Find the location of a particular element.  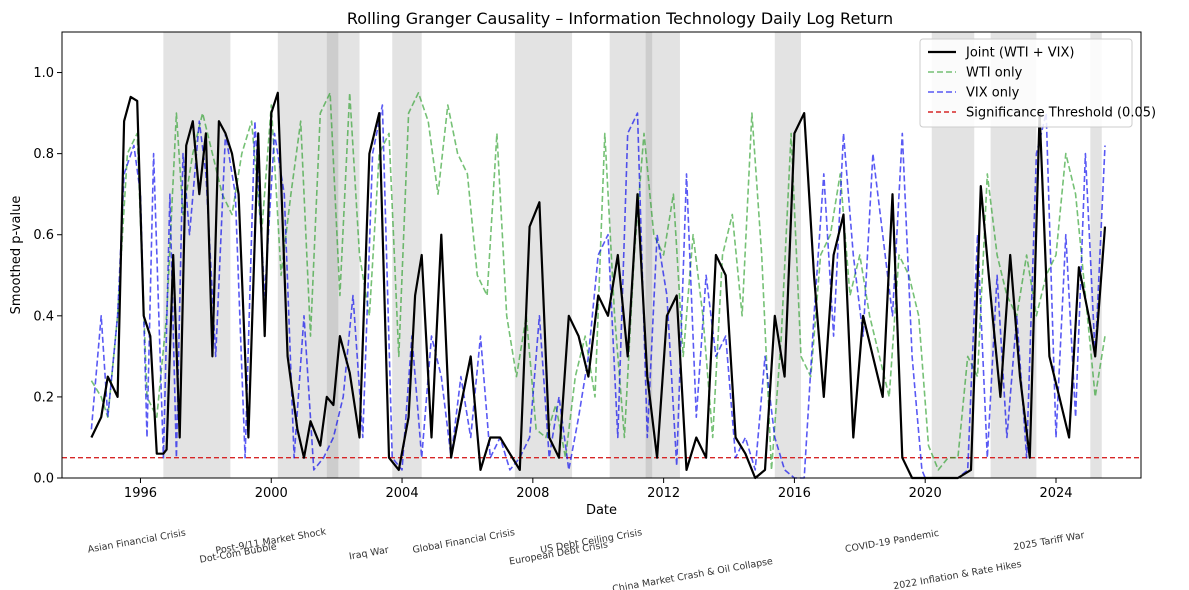

x-tick-label-6: 2020 is located at coordinates (925, 493).